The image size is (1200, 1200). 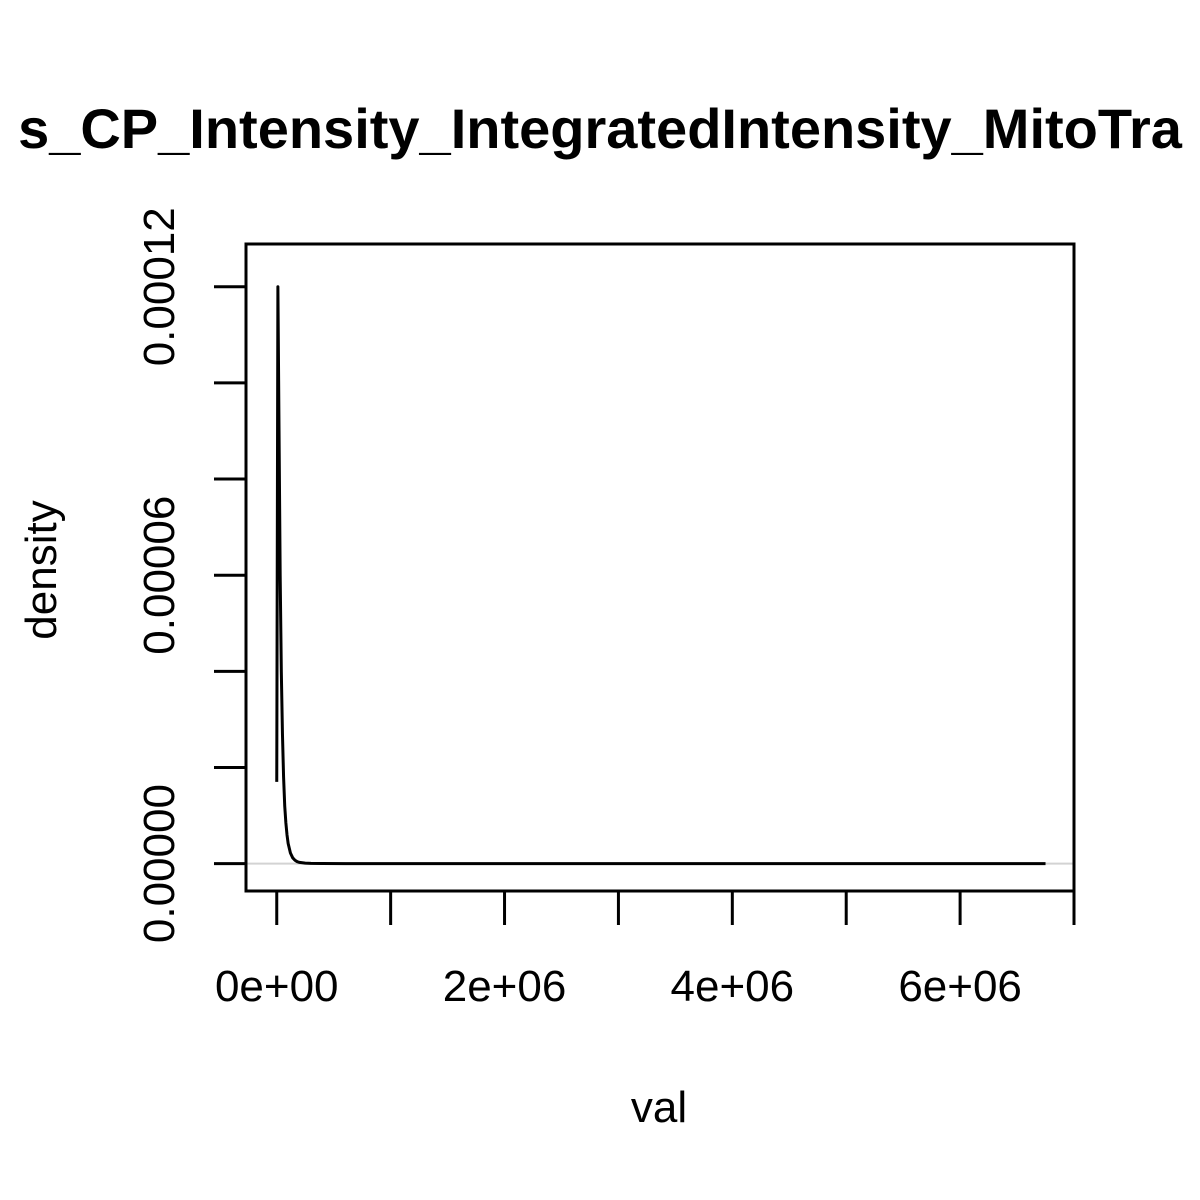 What do you see at coordinates (41, 569) in the screenshot?
I see `y-axis-label: density` at bounding box center [41, 569].